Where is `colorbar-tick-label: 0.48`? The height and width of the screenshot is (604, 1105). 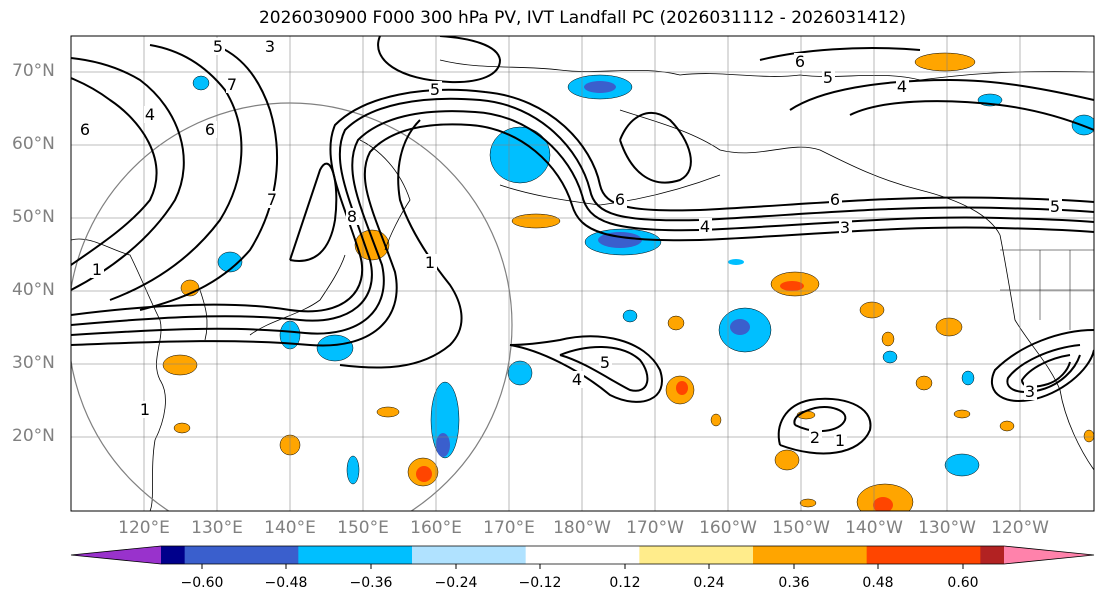 colorbar-tick-label: 0.48 is located at coordinates (878, 583).